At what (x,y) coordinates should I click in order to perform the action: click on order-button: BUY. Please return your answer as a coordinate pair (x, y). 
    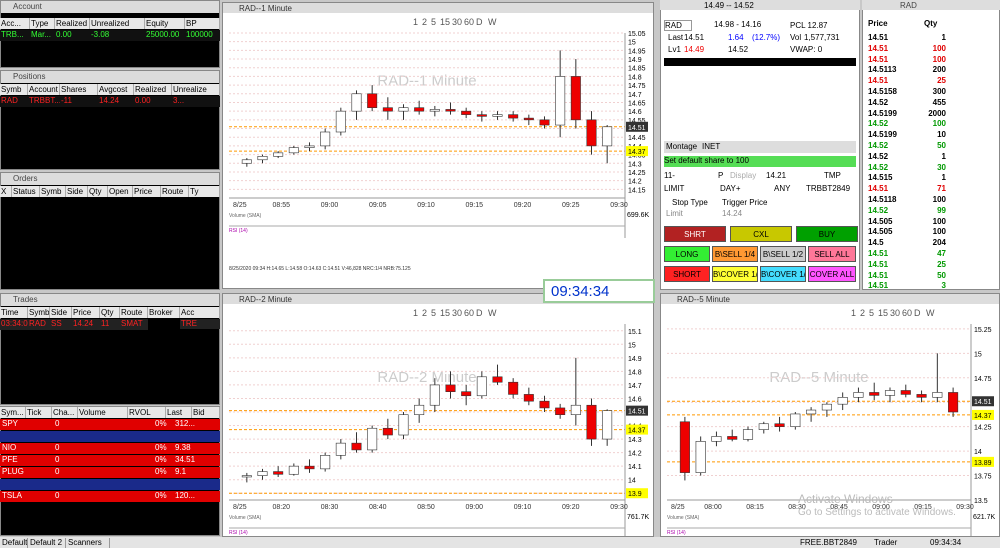
    Looking at the image, I should click on (827, 234).